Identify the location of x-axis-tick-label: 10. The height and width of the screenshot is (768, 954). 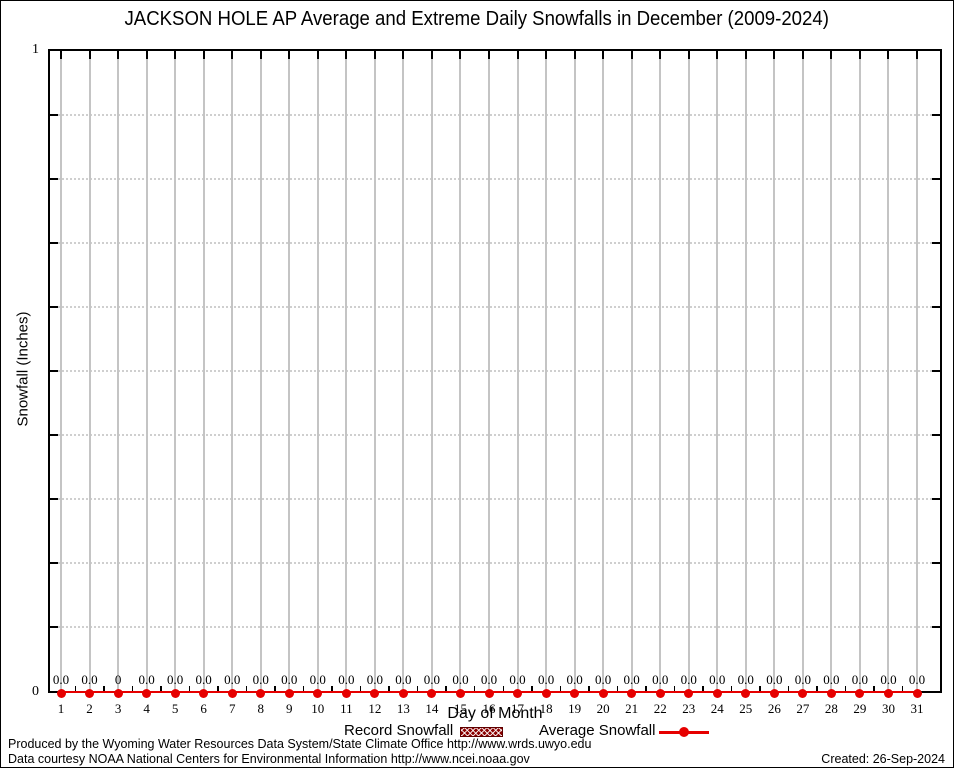
(318, 708).